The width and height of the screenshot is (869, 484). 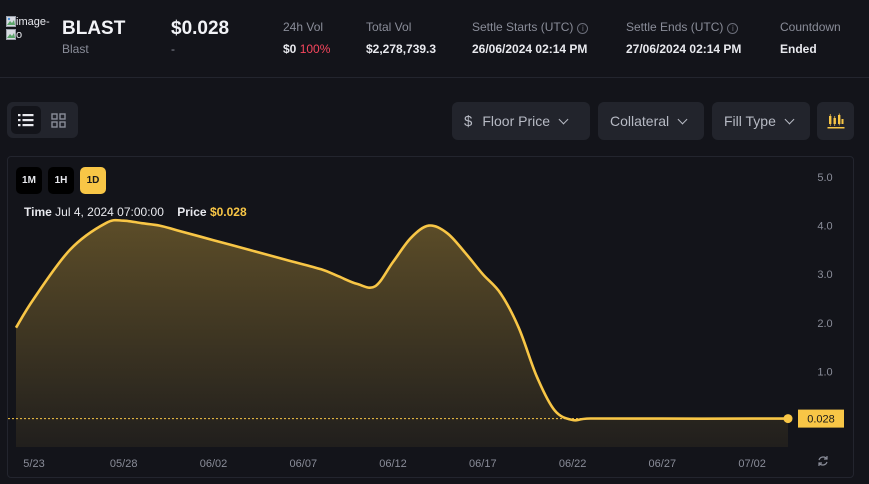 What do you see at coordinates (683, 38) in the screenshot?
I see `stat-settle-ends: Settle Ends (UTC) i 27/06/2024 02:14 PM` at bounding box center [683, 38].